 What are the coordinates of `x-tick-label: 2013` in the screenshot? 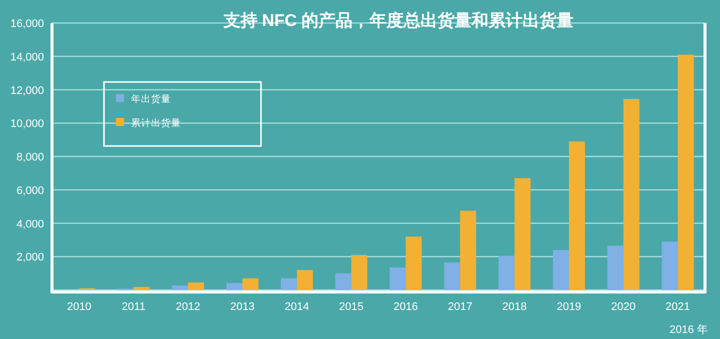 It's located at (242, 307).